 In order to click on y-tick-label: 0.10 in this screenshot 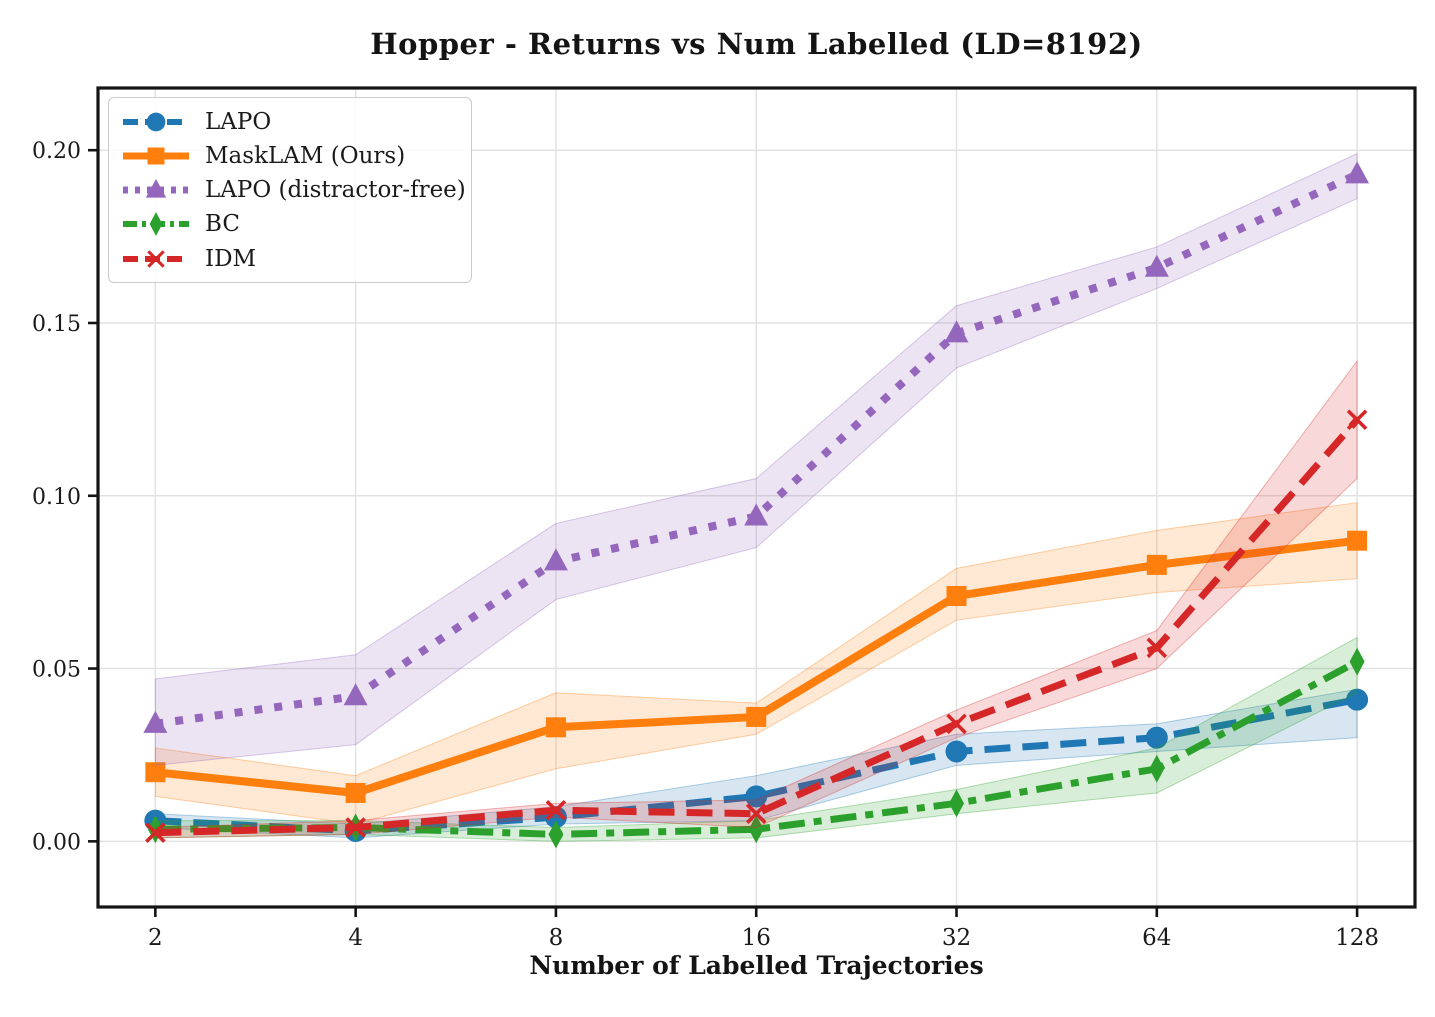, I will do `click(56, 497)`.